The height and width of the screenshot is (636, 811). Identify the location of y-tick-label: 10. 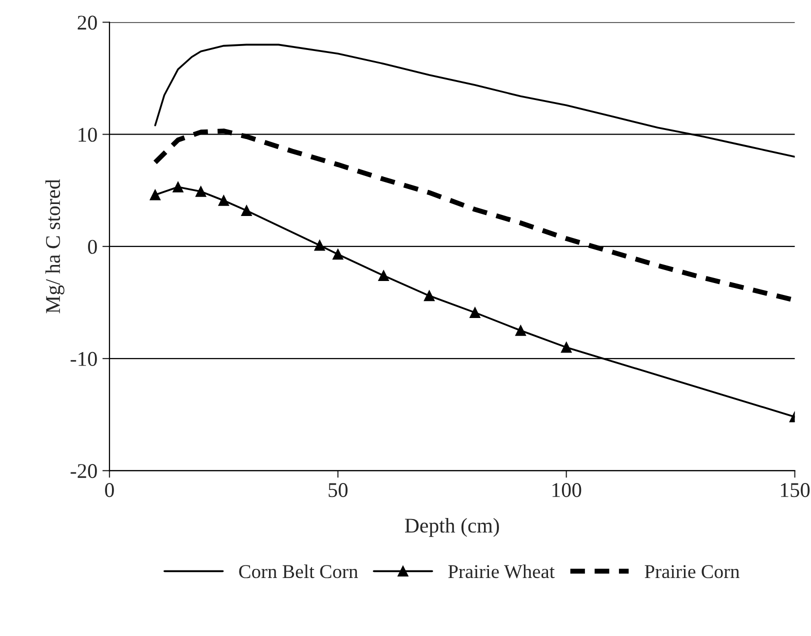
(87, 135).